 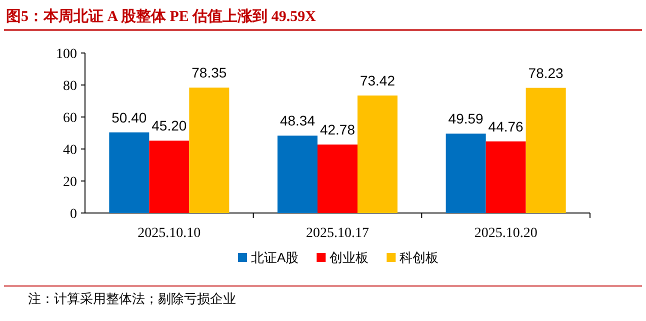 What do you see at coordinates (129, 117) in the screenshot?
I see `data-label: 50.40` at bounding box center [129, 117].